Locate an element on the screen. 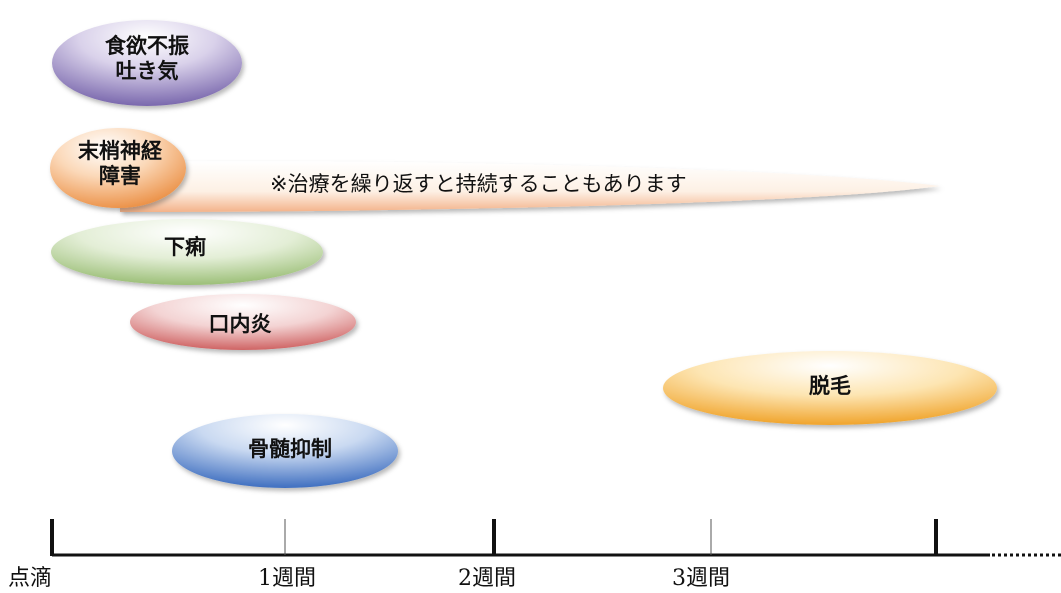  neuropathy-tail is located at coordinates (530, 186).